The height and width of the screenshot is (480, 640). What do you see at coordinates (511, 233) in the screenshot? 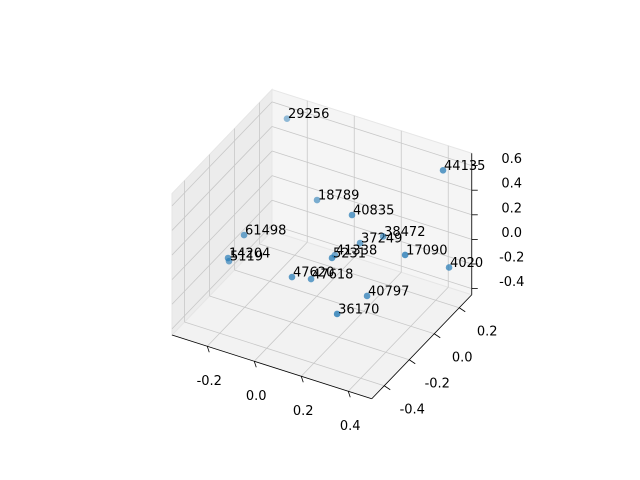
I see `z-tick-label: 0.0` at bounding box center [511, 233].